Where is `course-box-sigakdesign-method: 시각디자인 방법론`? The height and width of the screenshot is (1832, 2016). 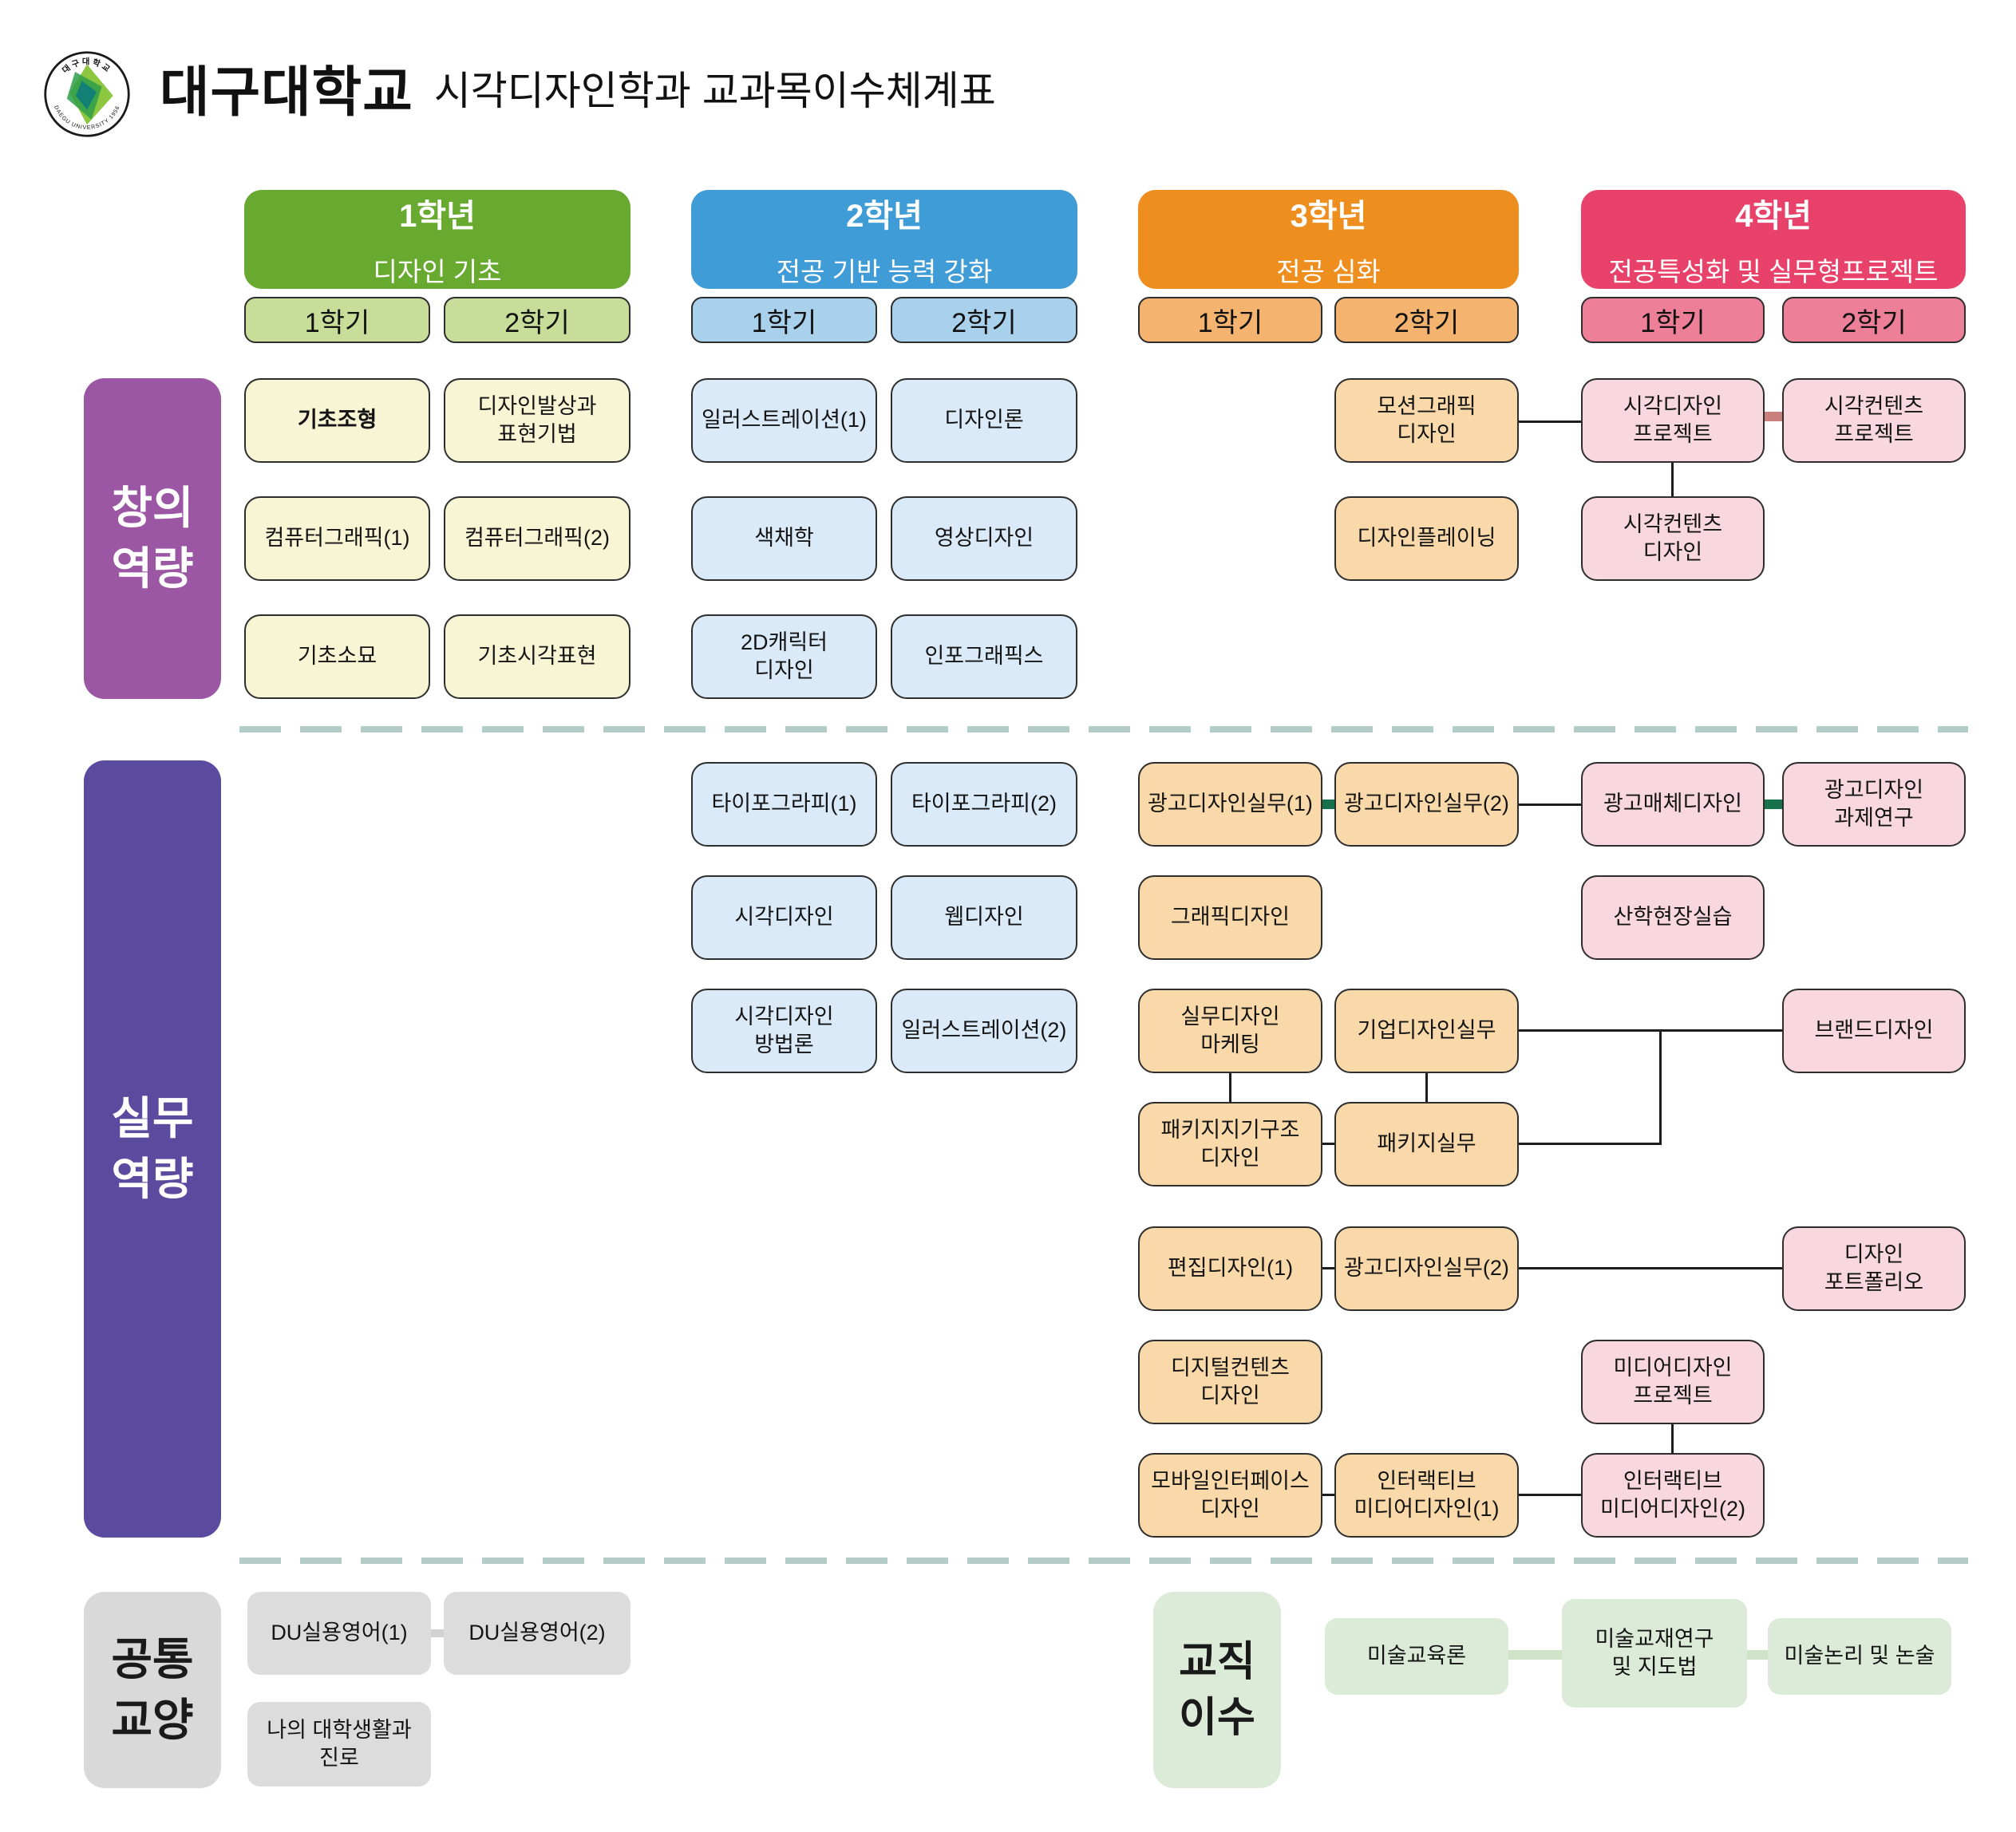 course-box-sigakdesign-method: 시각디자인 방법론 is located at coordinates (784, 1031).